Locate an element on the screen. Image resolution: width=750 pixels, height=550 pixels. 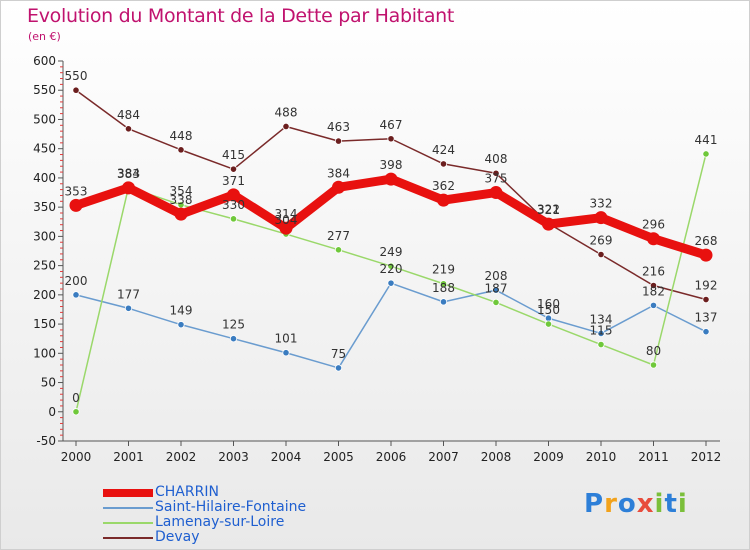
x-tick-label: 2003 is located at coordinates (233, 457).